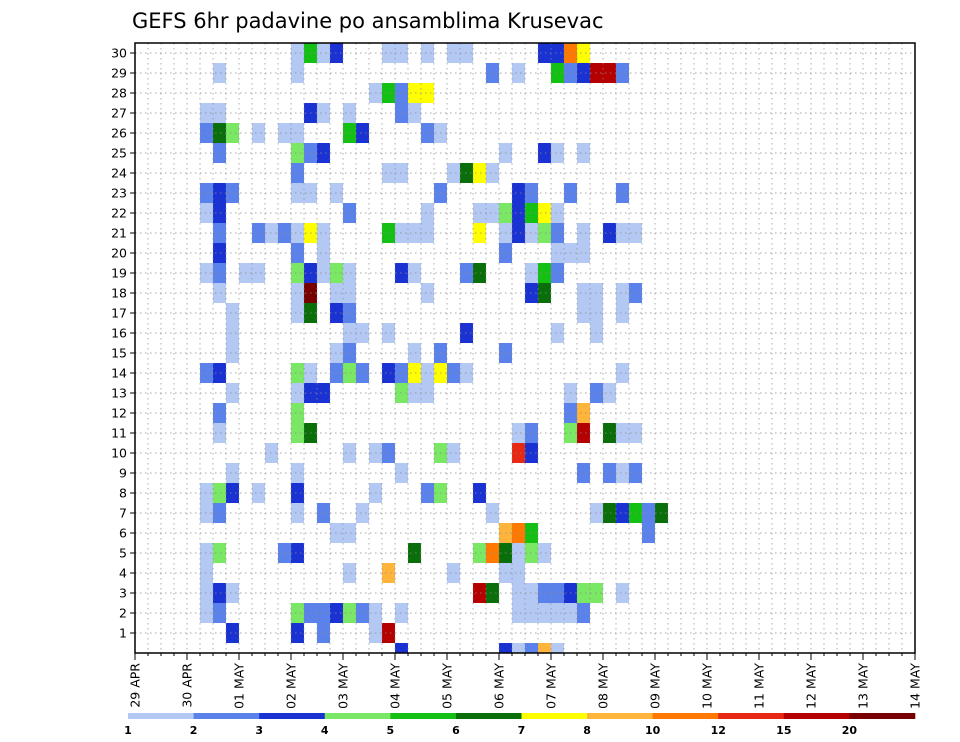 The height and width of the screenshot is (742, 960). What do you see at coordinates (119, 313) in the screenshot?
I see `y-tick-label: 17` at bounding box center [119, 313].